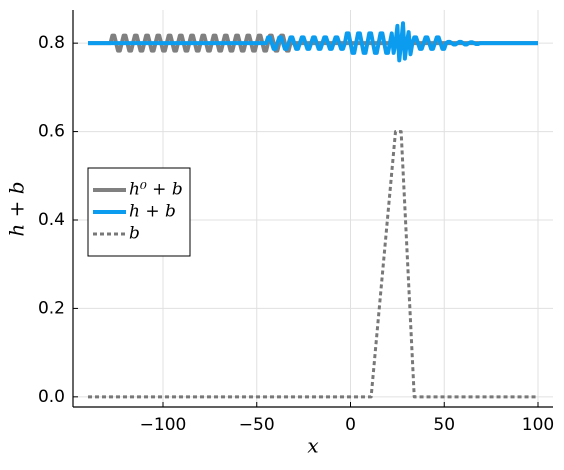 The image size is (564, 470). Describe the element at coordinates (163, 425) in the screenshot. I see `x-tick-label: −100` at that location.